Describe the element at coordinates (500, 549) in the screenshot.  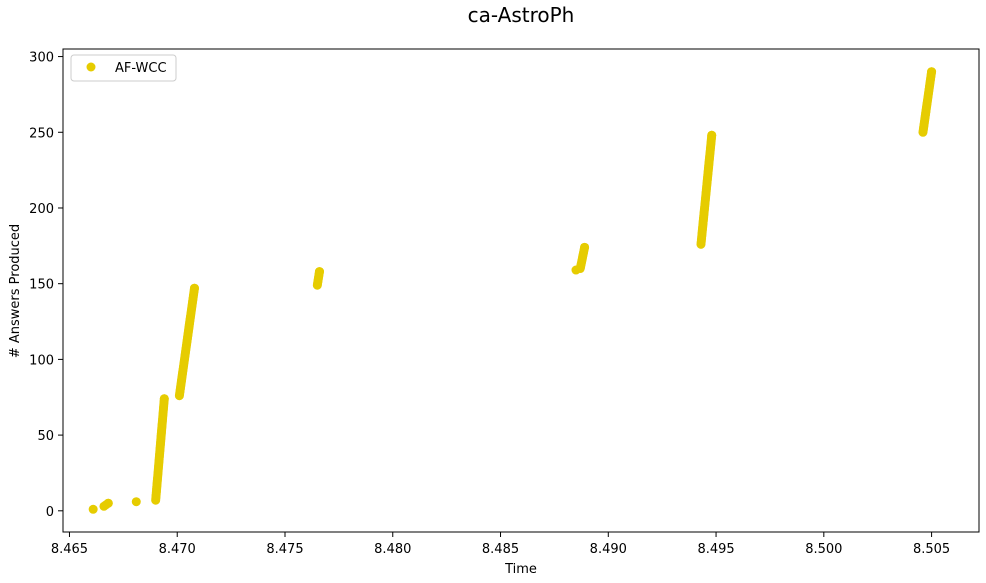
I see `x-tick-label: 8.485` at that location.